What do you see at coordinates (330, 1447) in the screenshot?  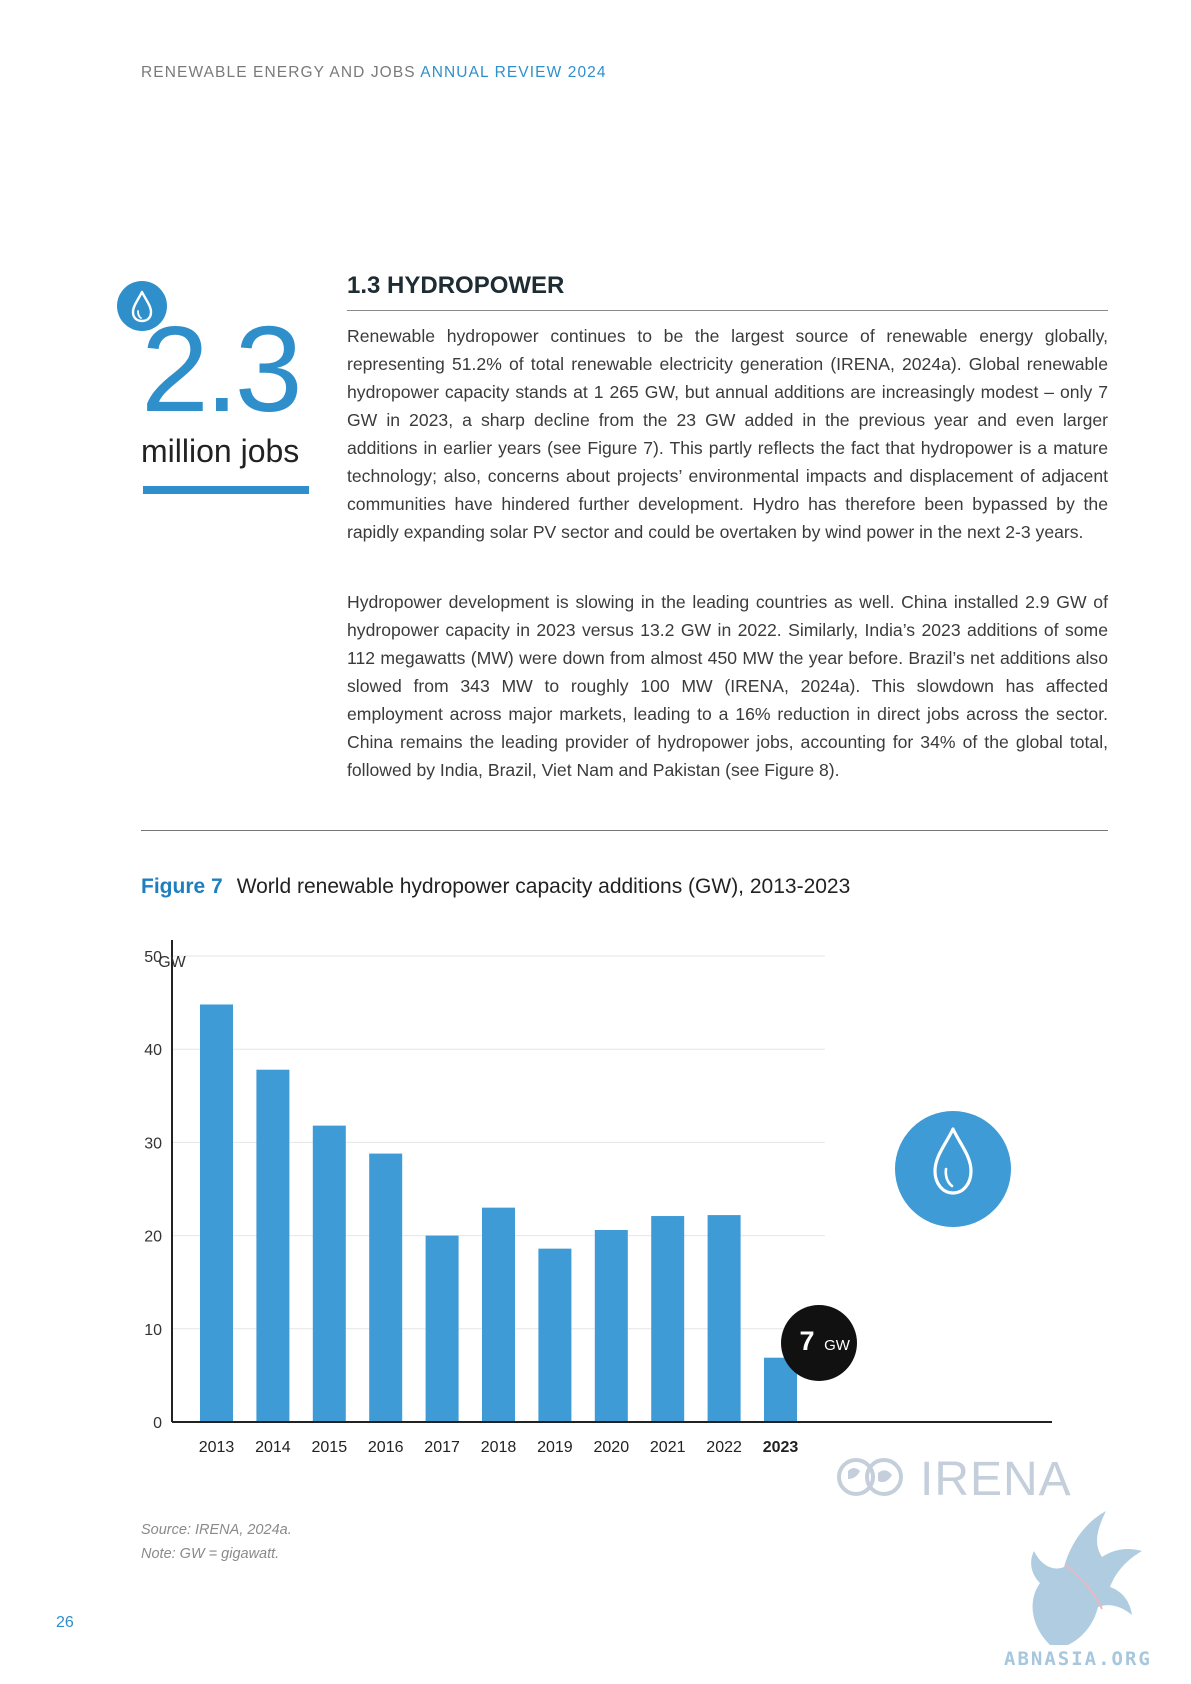 I see `x-tick-label-2015: 2015` at bounding box center [330, 1447].